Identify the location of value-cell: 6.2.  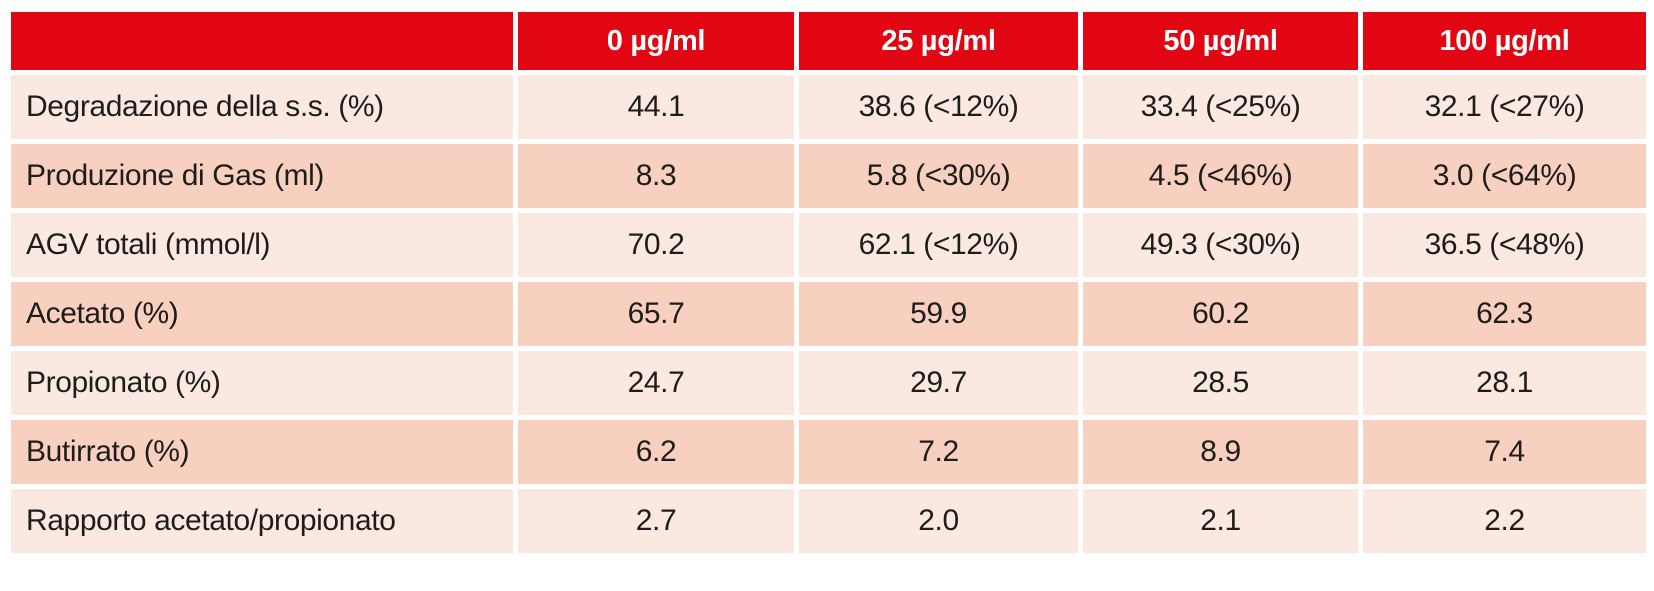
(656, 452).